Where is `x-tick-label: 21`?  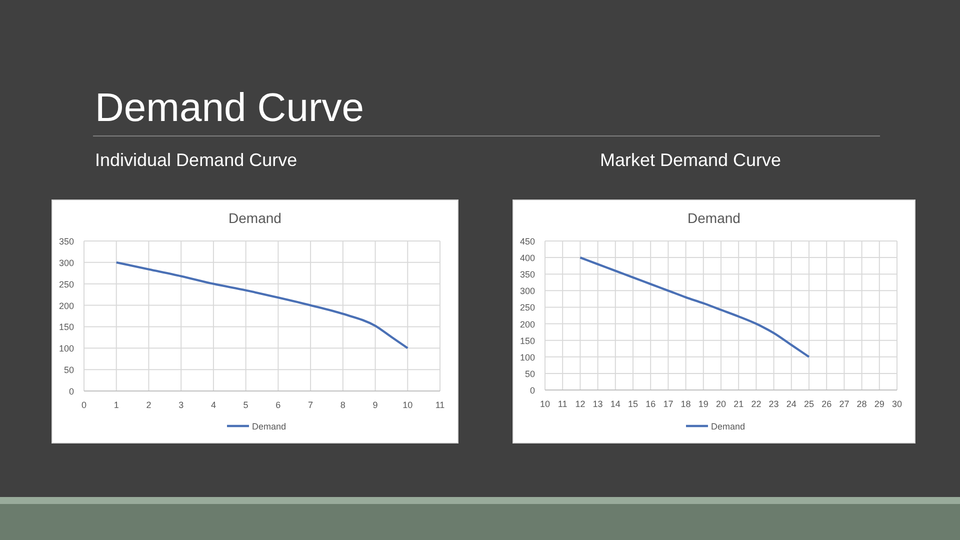
x-tick-label: 21 is located at coordinates (739, 404).